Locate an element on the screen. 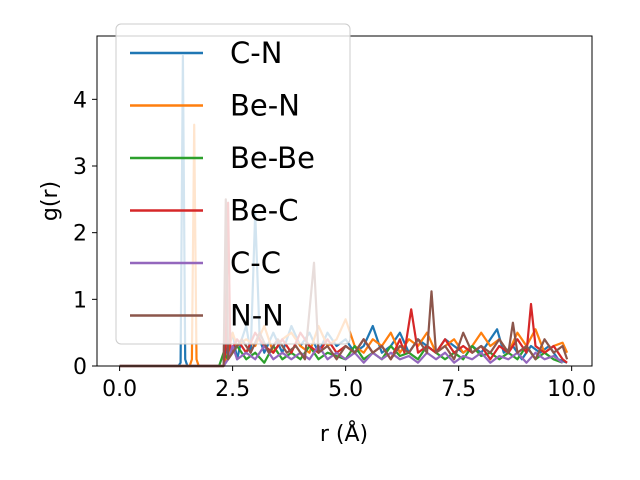 Image resolution: width=640 pixels, height=480 pixels. x-tick-label: 10.0 is located at coordinates (571, 389).